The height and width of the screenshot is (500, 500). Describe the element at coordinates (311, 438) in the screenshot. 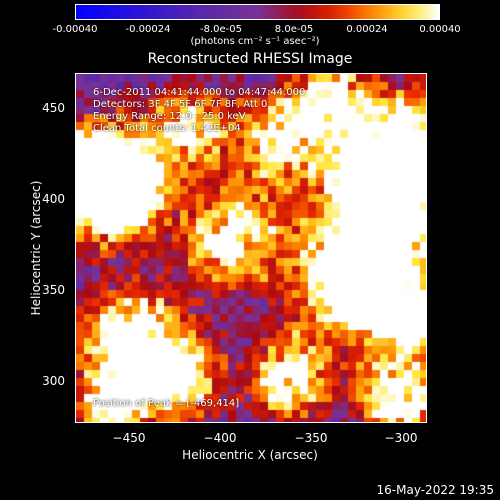

I see `x-tick-label: −350` at that location.